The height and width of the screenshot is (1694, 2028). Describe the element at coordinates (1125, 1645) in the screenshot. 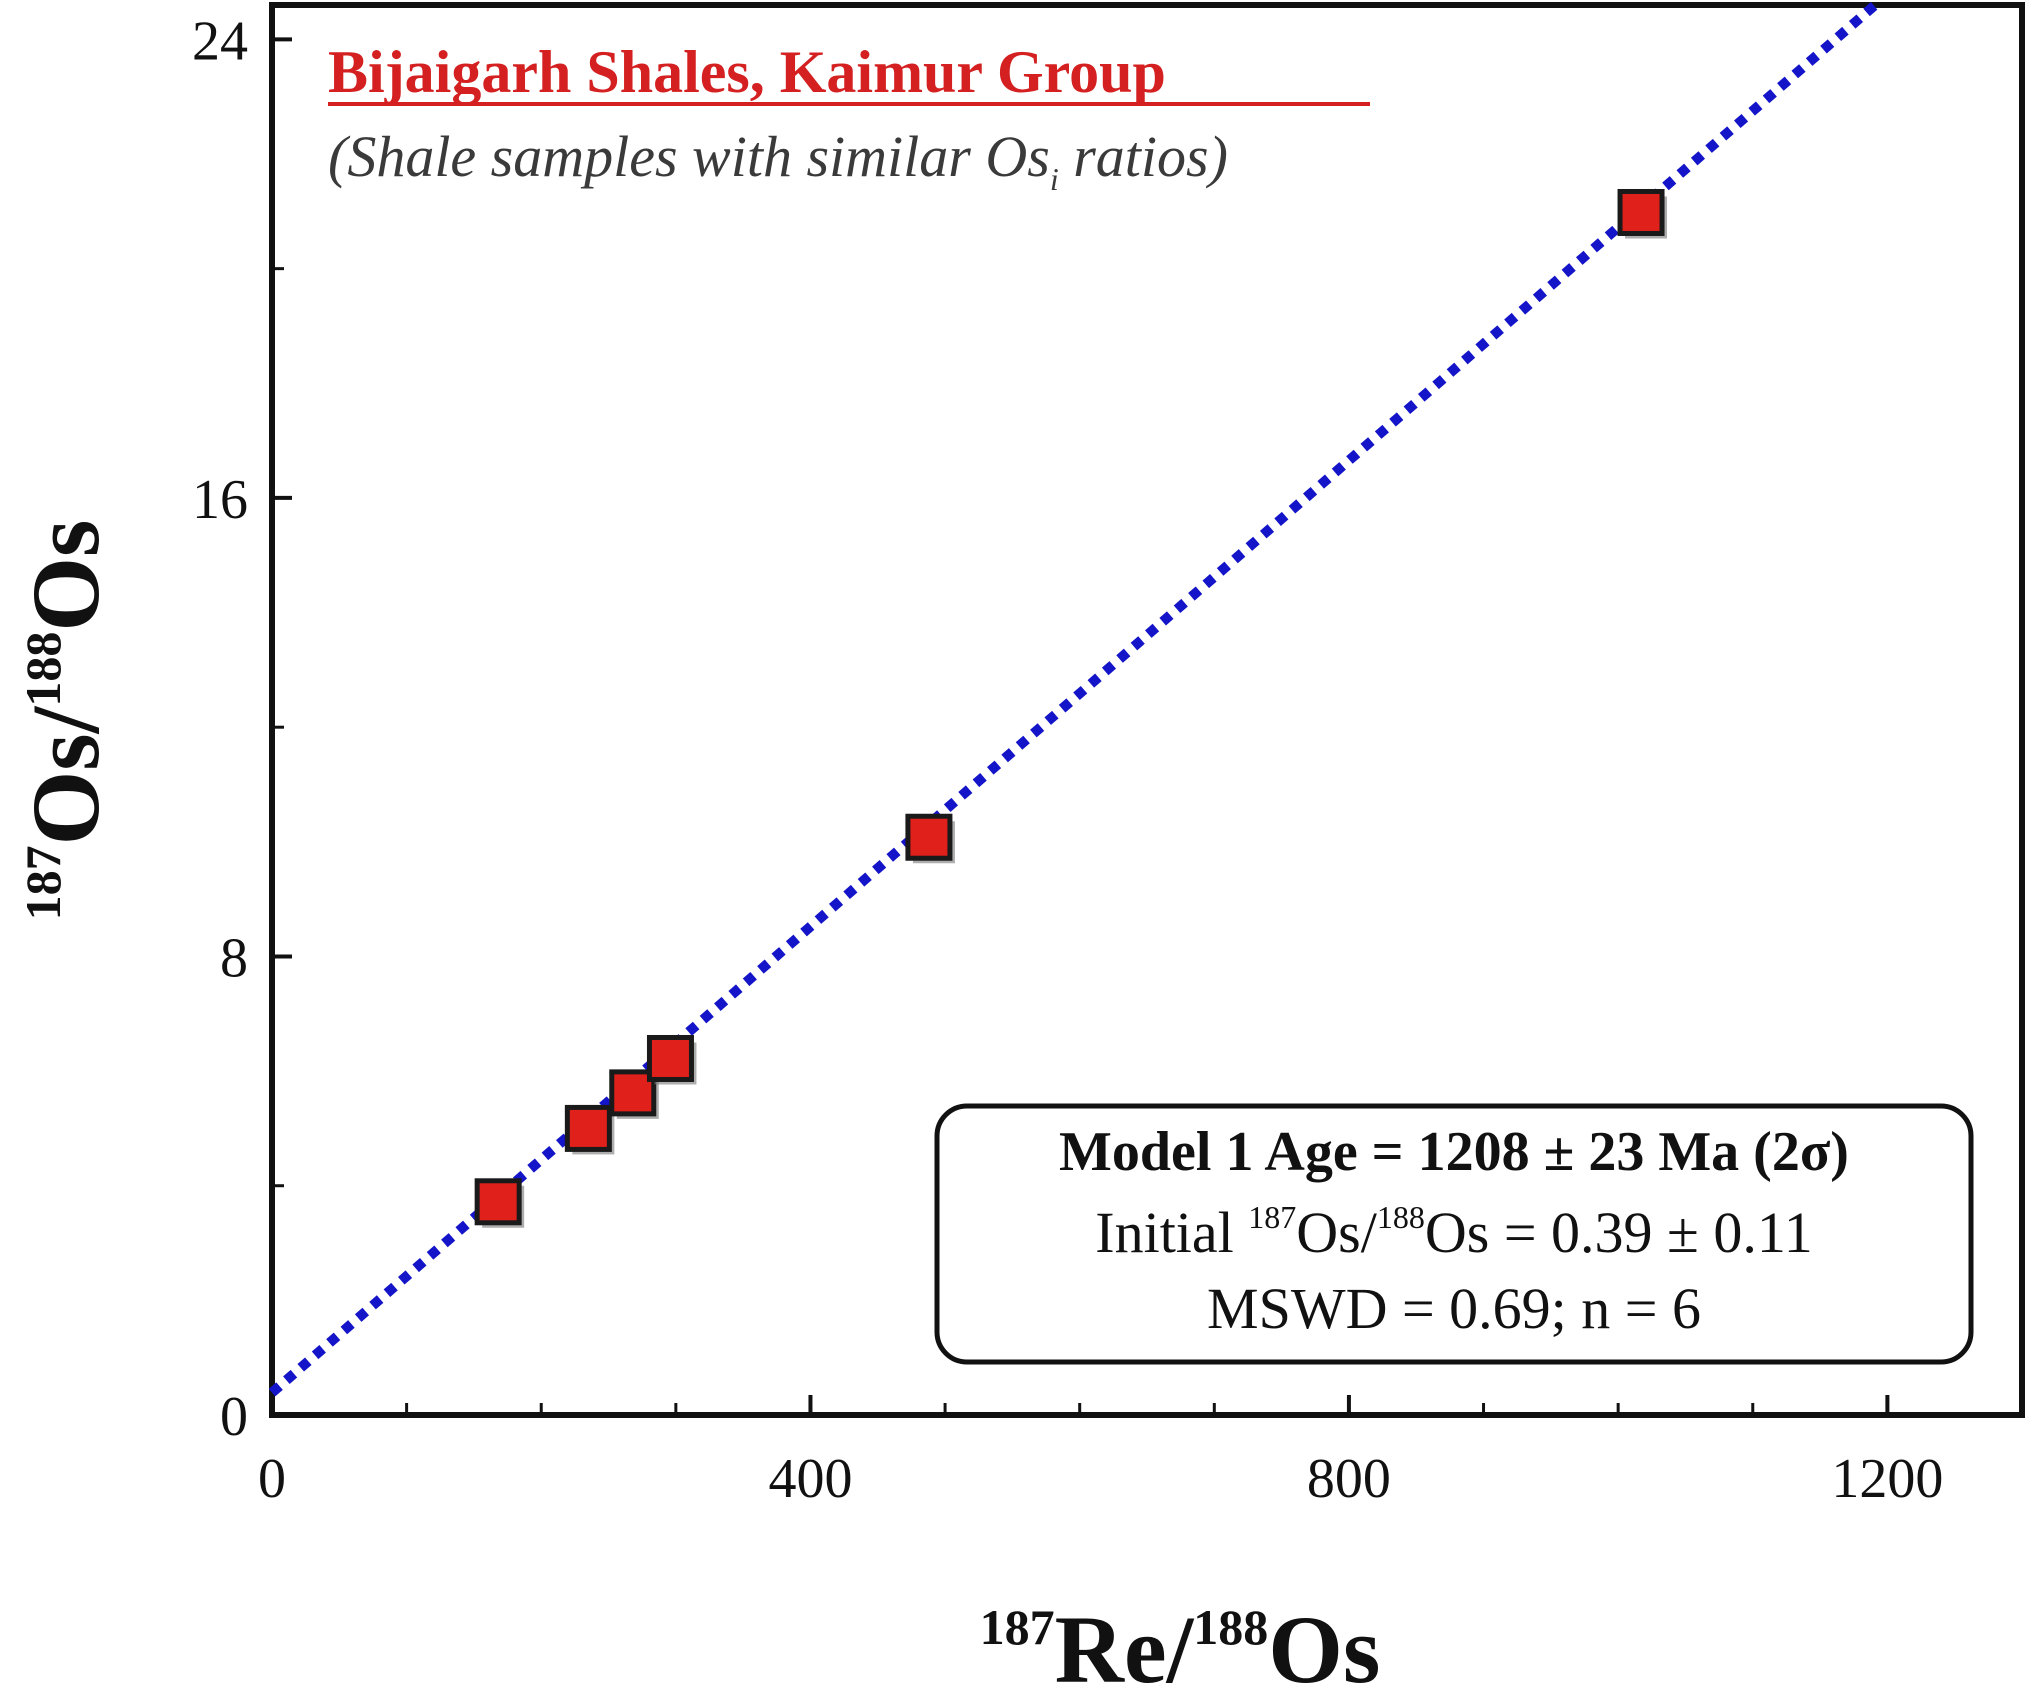

I see `x-label-main1: Re/` at that location.